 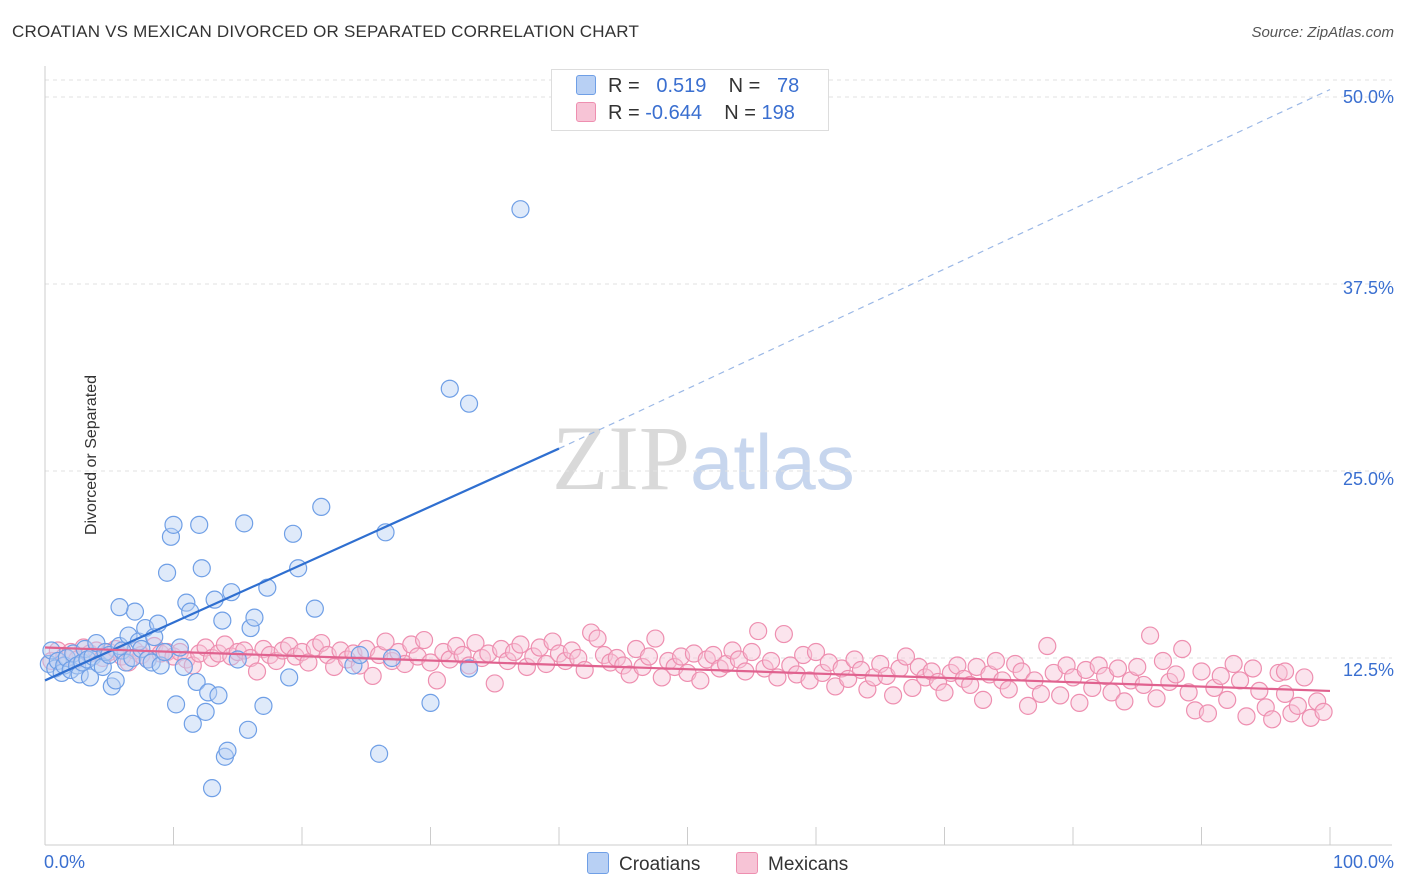 What do you see at coordinates (1368, 670) in the screenshot?
I see `y-tick-label-12-5: 12.5%` at bounding box center [1368, 670].